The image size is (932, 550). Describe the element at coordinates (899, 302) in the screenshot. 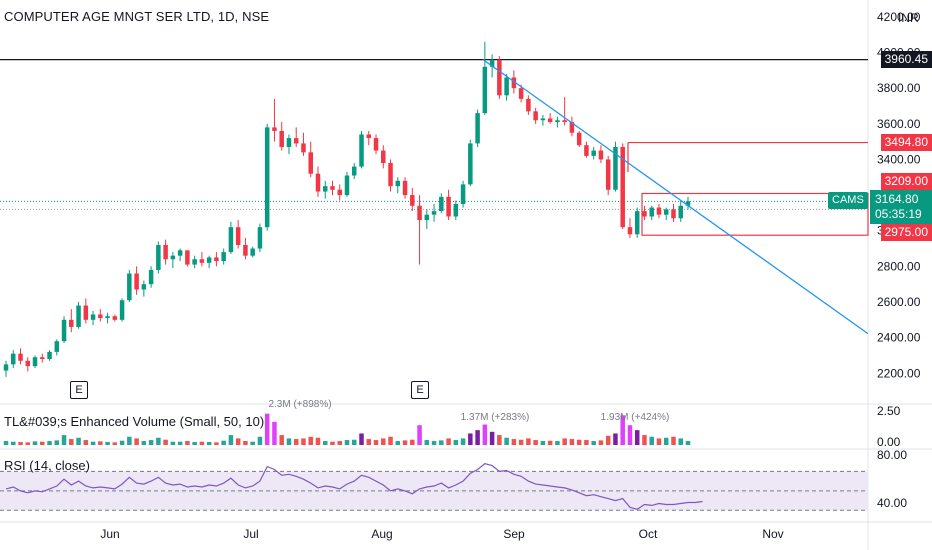

I see `price-tick-label: 2600.00` at that location.